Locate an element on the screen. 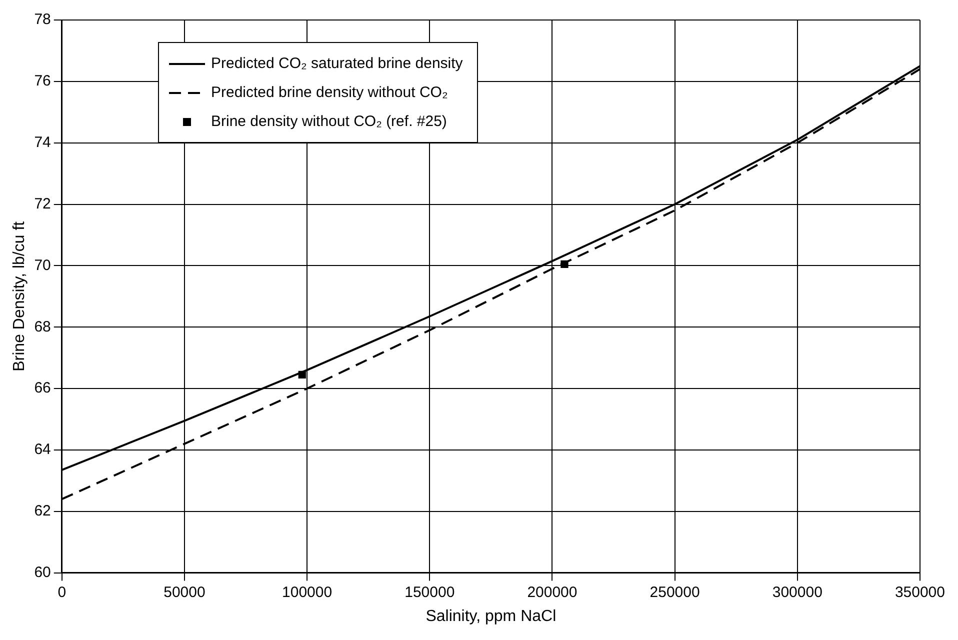 This screenshot has height=640, width=958. y-tick-label: 72 is located at coordinates (42, 203).